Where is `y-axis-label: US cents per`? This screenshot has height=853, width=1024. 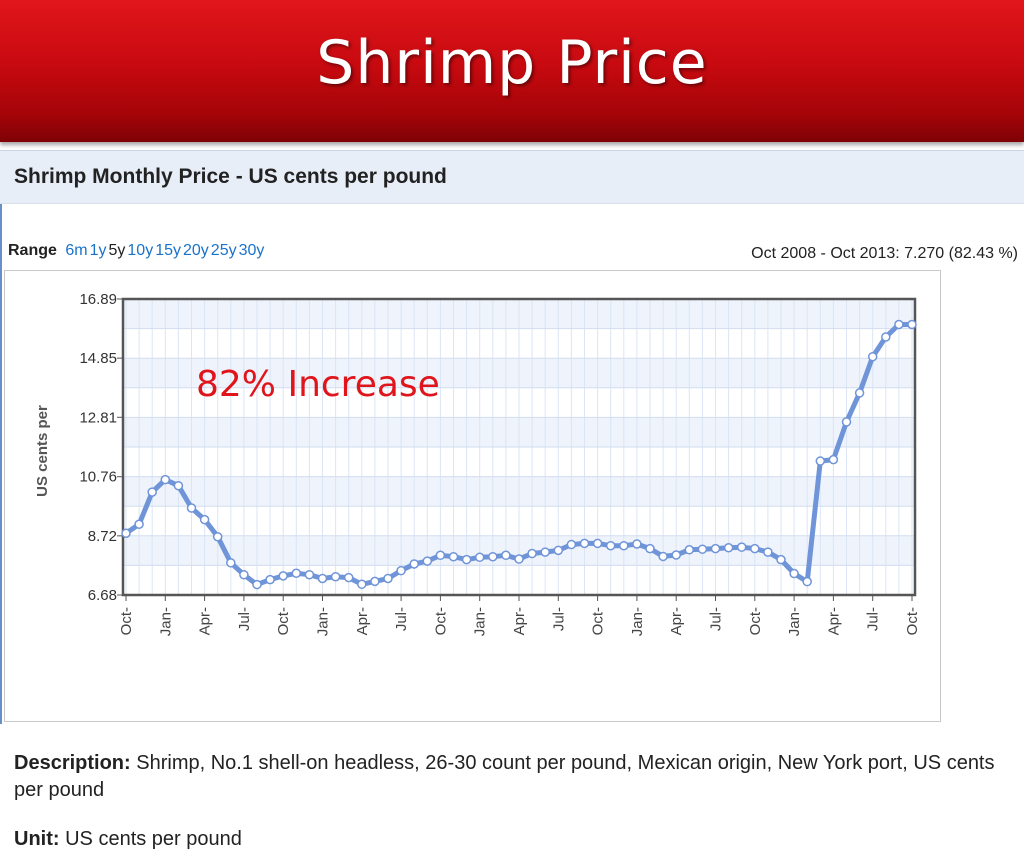
y-axis-label: US cents per is located at coordinates (42, 451).